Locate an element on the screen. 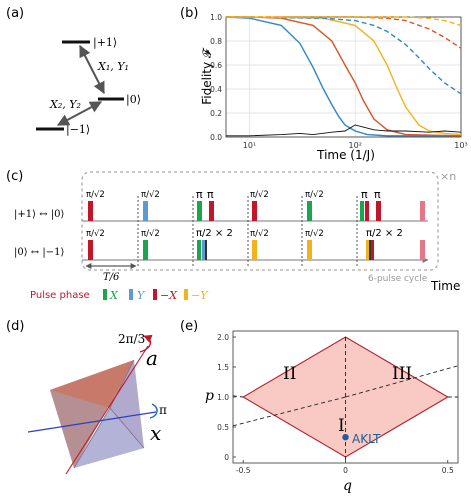 This screenshot has width=471, height=501. cycle-separators is located at coordinates (247, 232).